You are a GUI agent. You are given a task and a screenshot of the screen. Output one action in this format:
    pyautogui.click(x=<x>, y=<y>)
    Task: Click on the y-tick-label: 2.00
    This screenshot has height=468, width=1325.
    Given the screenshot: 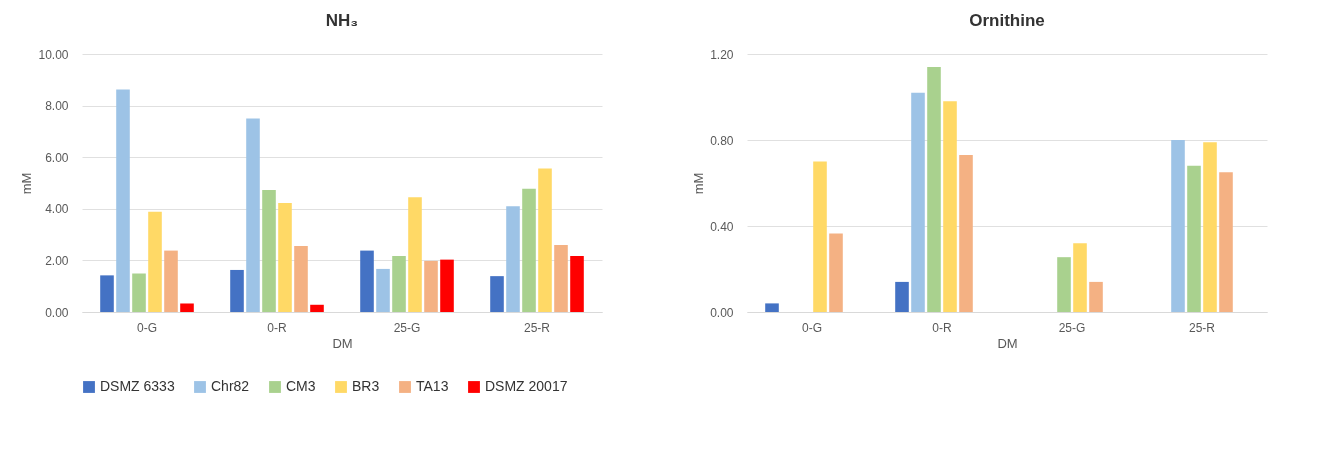 What is the action you would take?
    pyautogui.click(x=57, y=260)
    